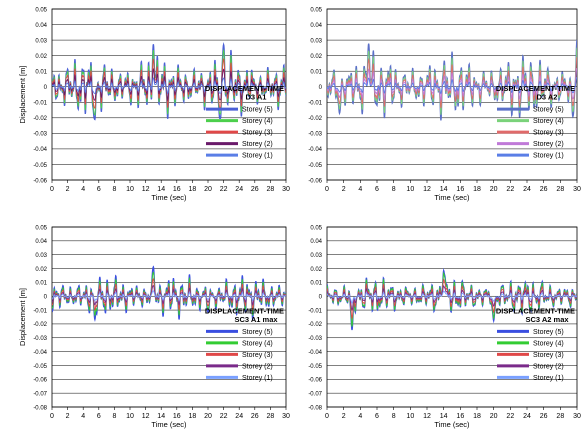 Image resolution: width=587 pixels, height=436 pixels. What do you see at coordinates (360, 189) in the screenshot?
I see `x-tick-label: 4` at bounding box center [360, 189].